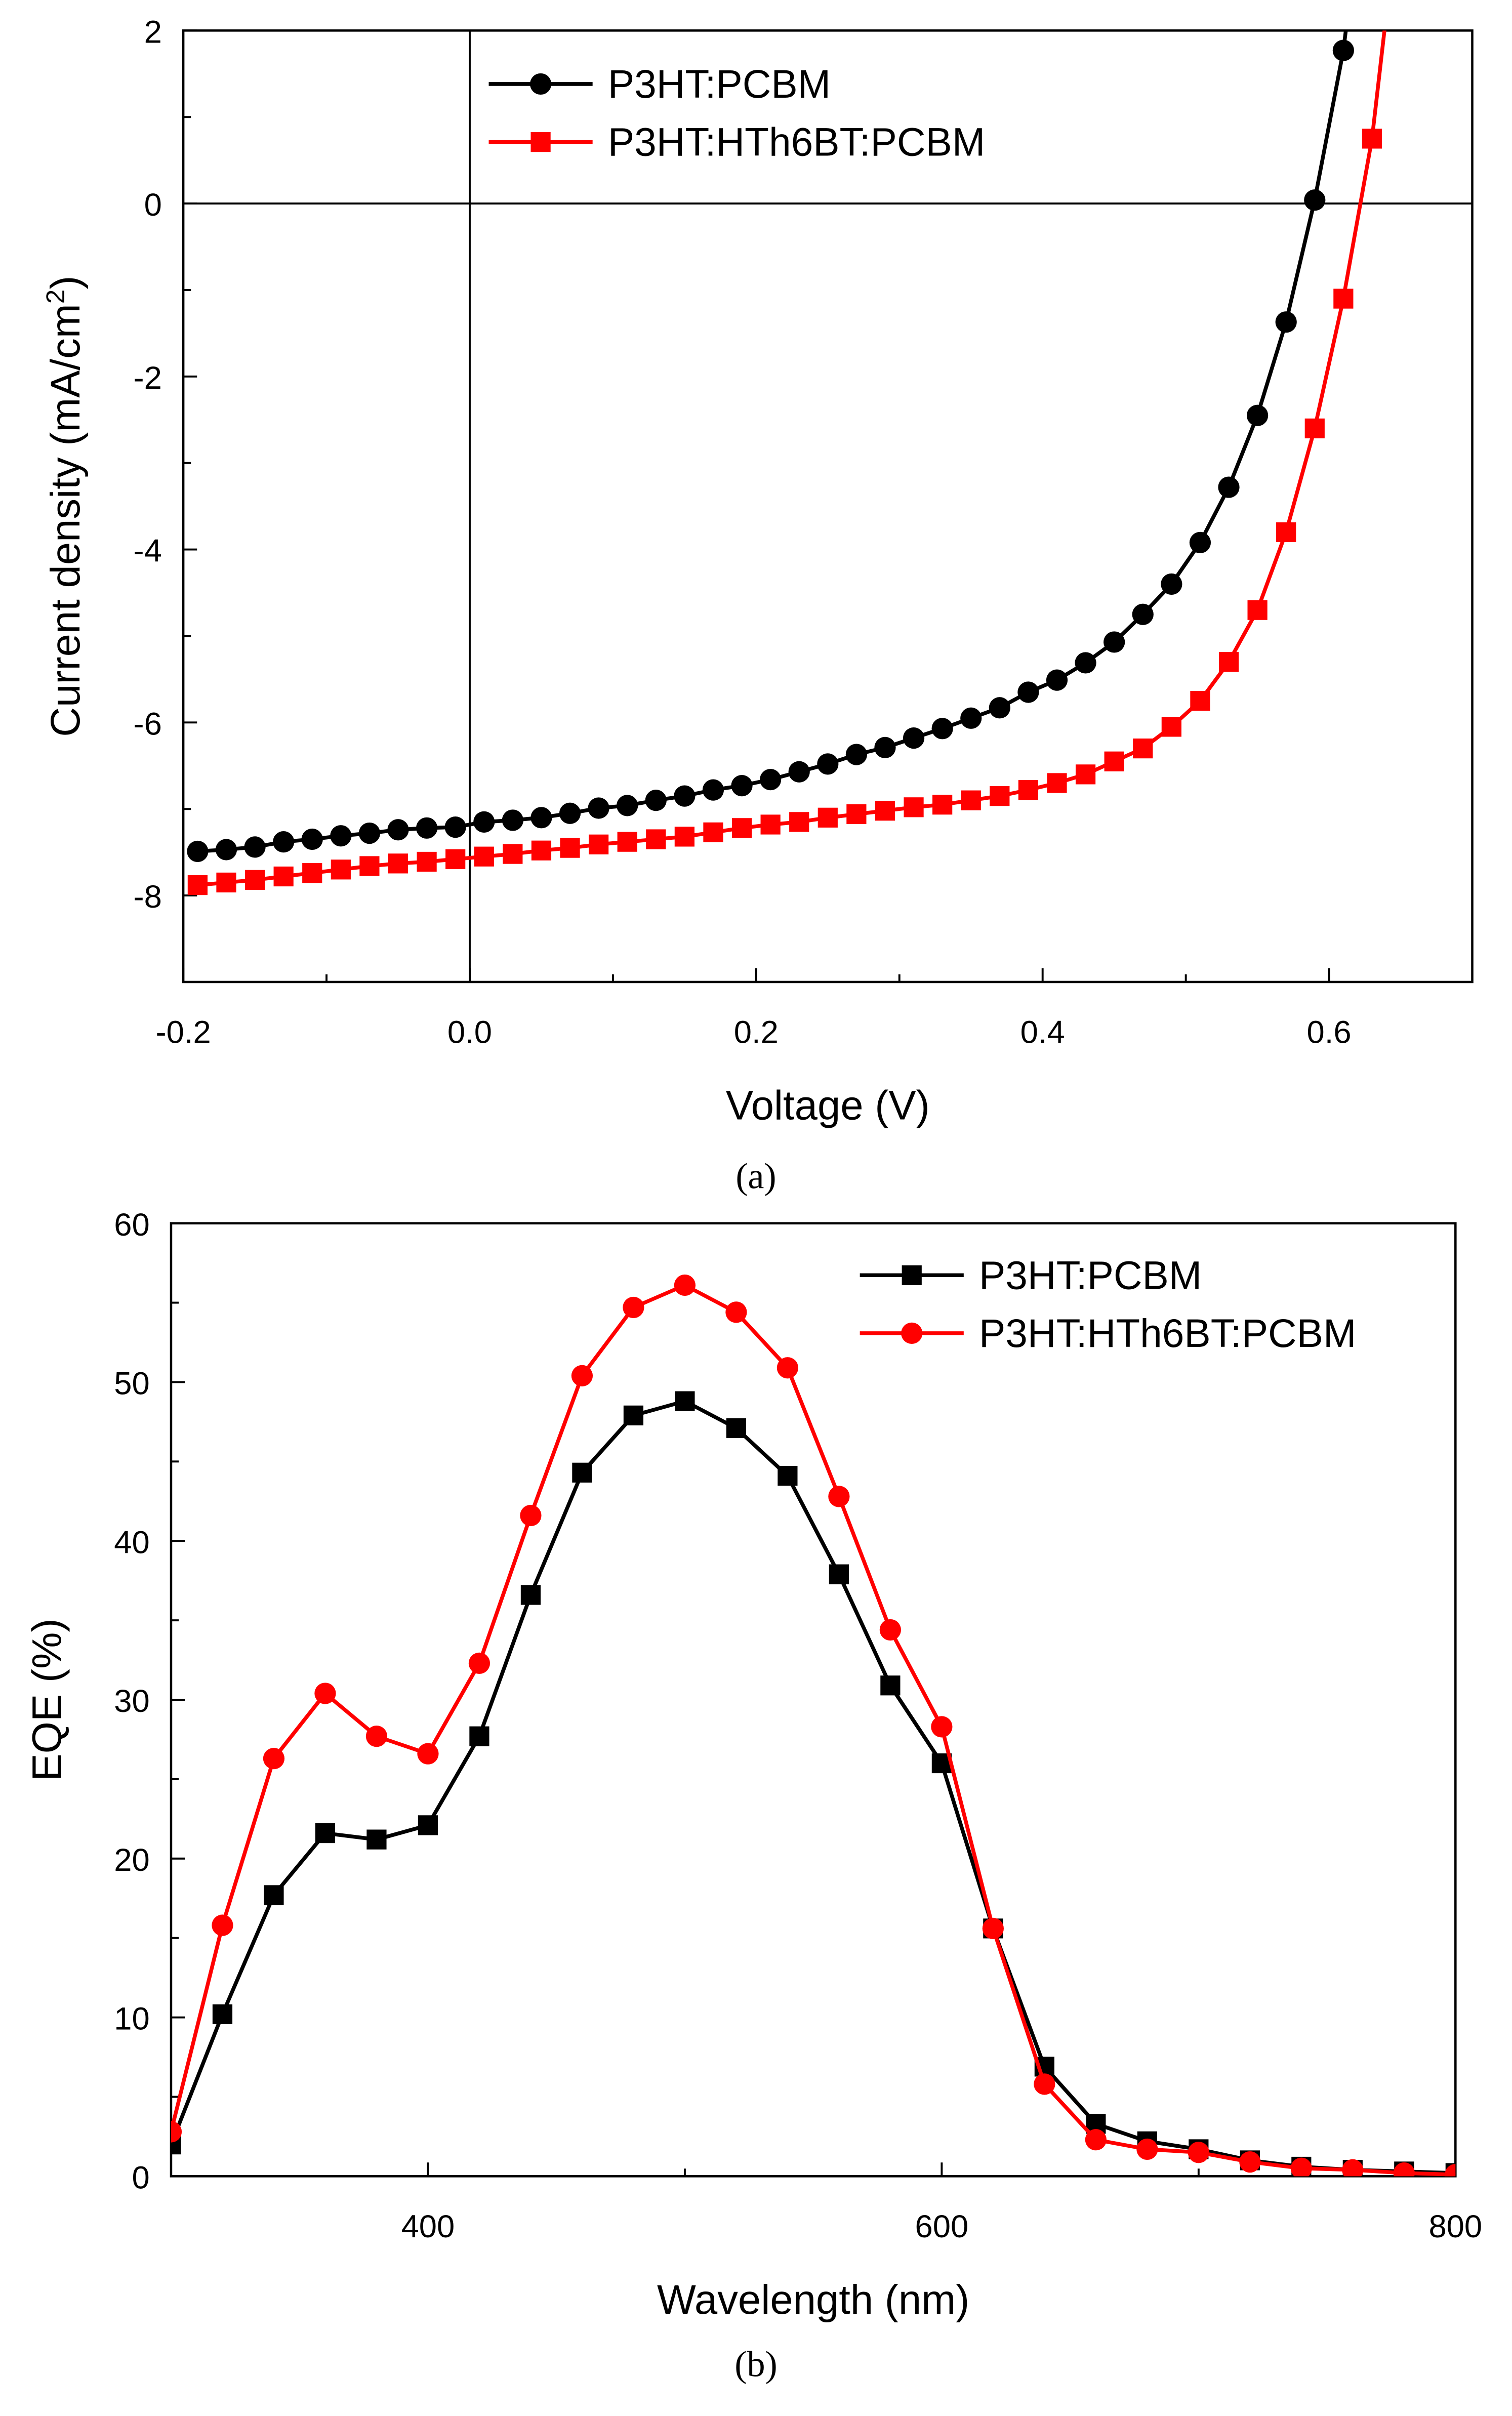  I want to click on y-tick-label: -8, so click(148, 897).